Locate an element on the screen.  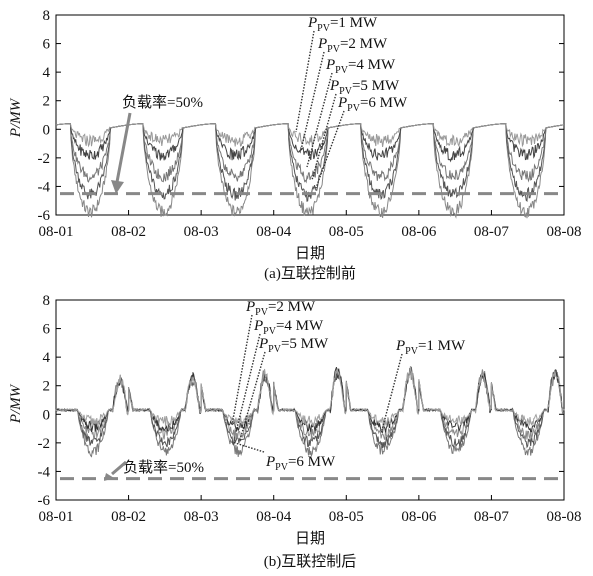
series-group-b is located at coordinates (310, 412).